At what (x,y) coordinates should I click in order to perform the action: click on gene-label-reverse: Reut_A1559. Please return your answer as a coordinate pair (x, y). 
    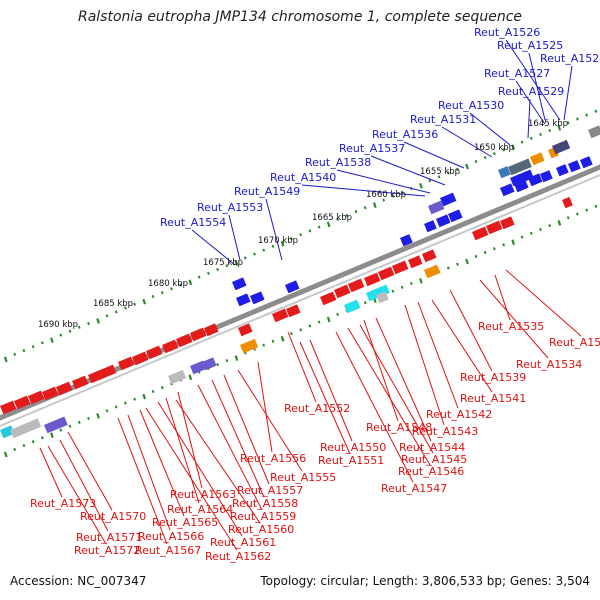
    Looking at the image, I should click on (263, 516).